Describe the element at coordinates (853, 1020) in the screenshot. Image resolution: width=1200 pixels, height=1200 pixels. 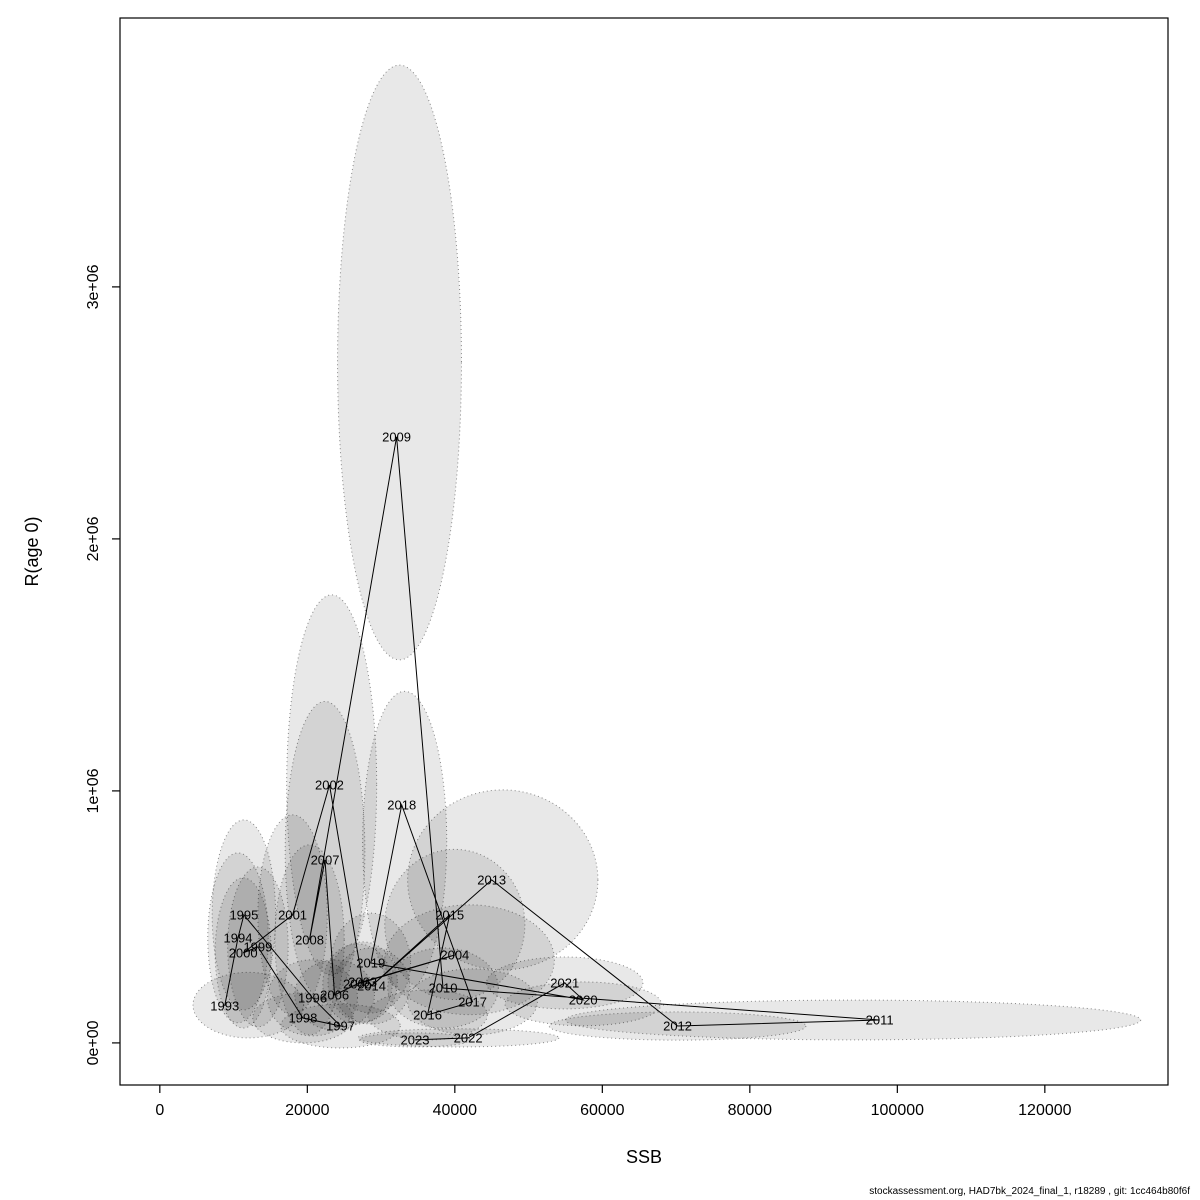
I see `confidence-ellipse-2011` at that location.